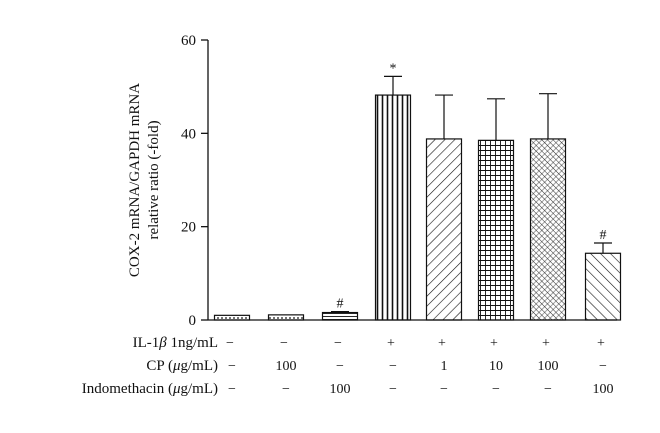 The height and width of the screenshot is (433, 660). Describe the element at coordinates (444, 366) in the screenshot. I see `condition-cell: 1` at that location.